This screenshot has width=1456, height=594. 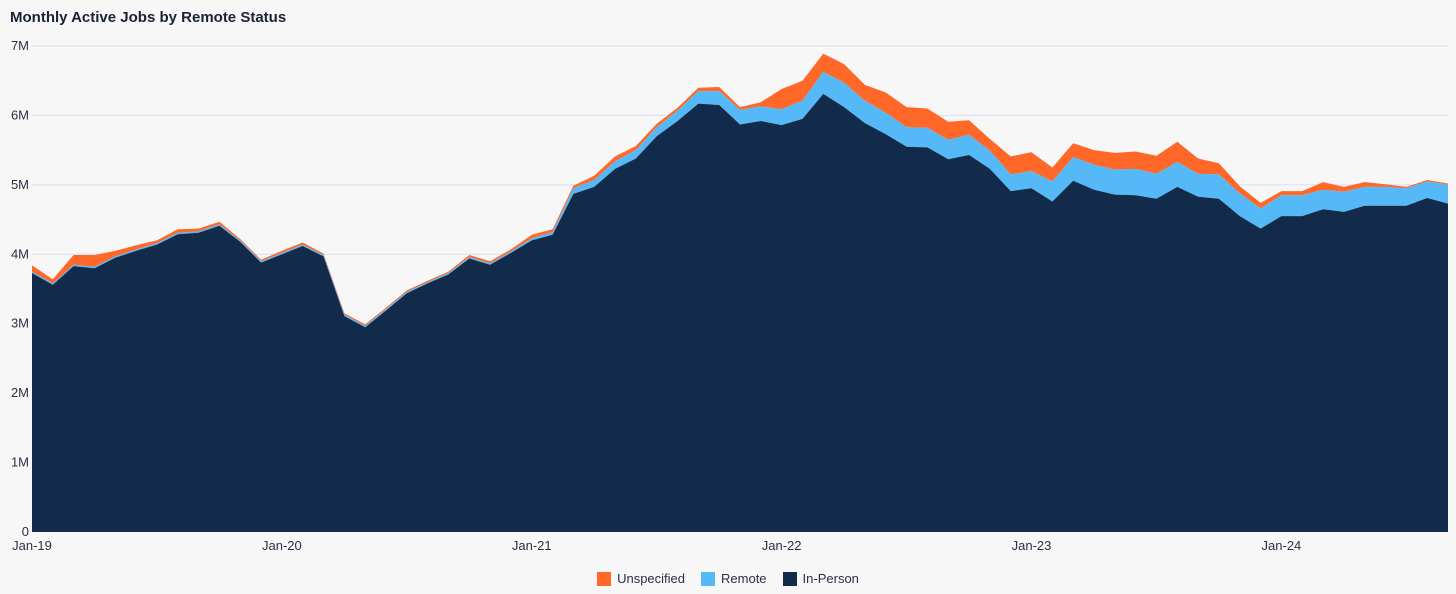 I want to click on legend-item: Remote, so click(x=734, y=578).